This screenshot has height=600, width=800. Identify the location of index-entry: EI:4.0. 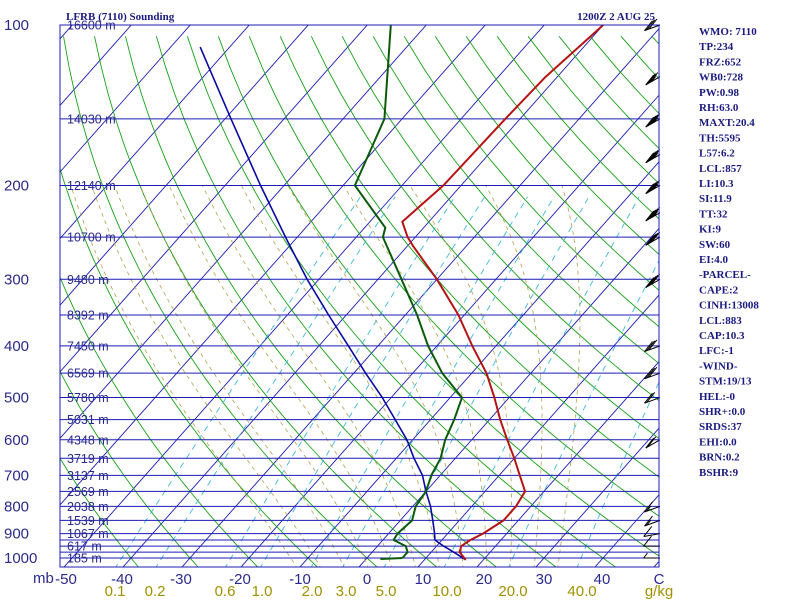
(714, 260).